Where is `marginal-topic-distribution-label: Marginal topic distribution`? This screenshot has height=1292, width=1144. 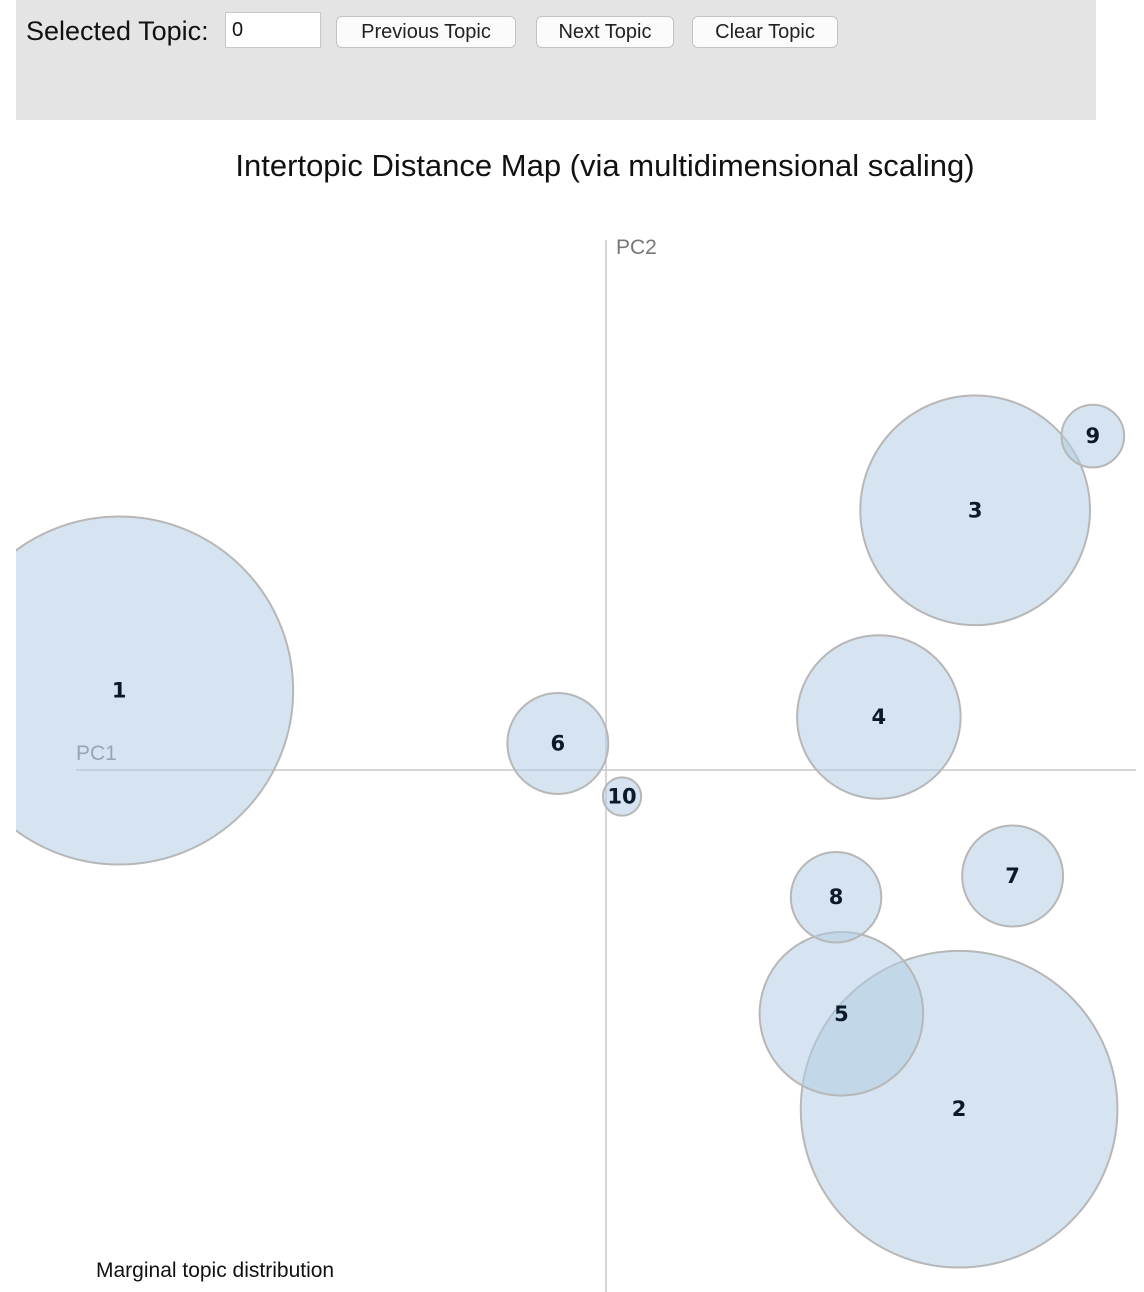 marginal-topic-distribution-label: Marginal topic distribution is located at coordinates (215, 1270).